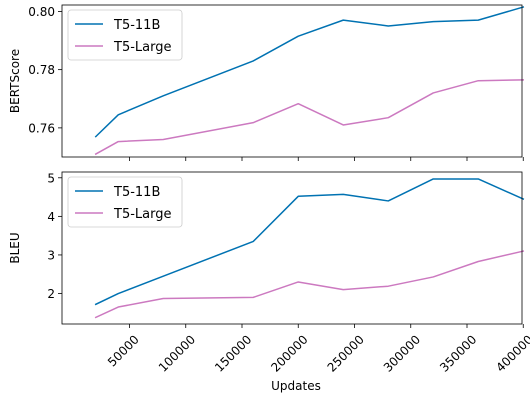 The image size is (530, 398). I want to click on bleu-legend-label-t5-large: T5-Large, so click(142, 214).